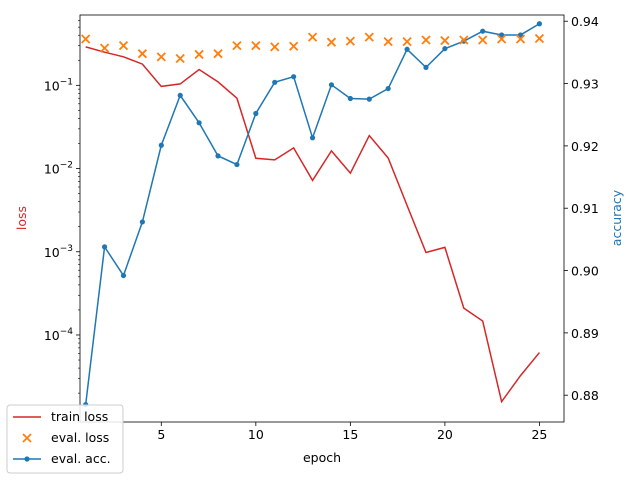  What do you see at coordinates (58, 169) in the screenshot?
I see `y-left-tick-label: 10⁻²` at bounding box center [58, 169].